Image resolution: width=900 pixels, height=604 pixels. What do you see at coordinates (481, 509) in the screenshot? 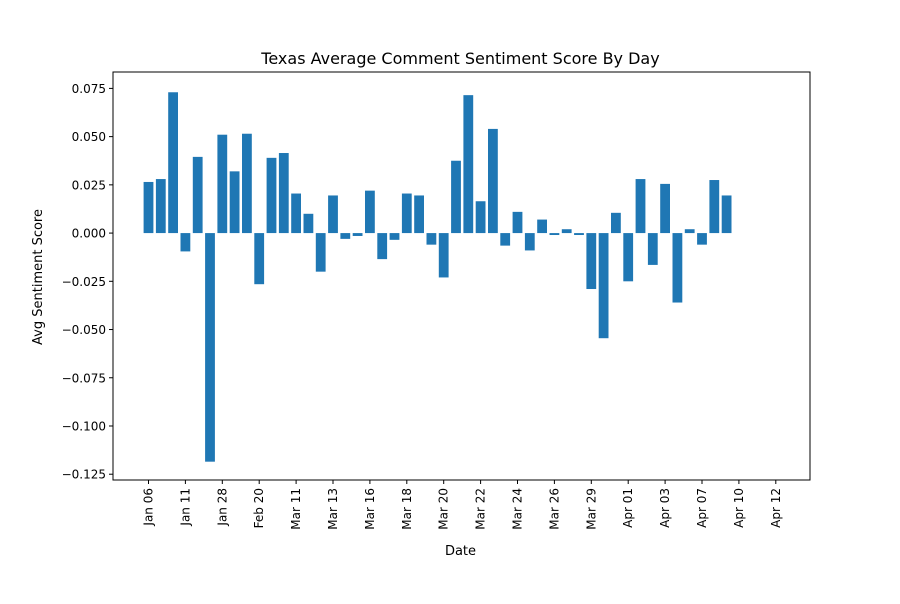
I see `x-tick-label: Mar 22` at bounding box center [481, 509].